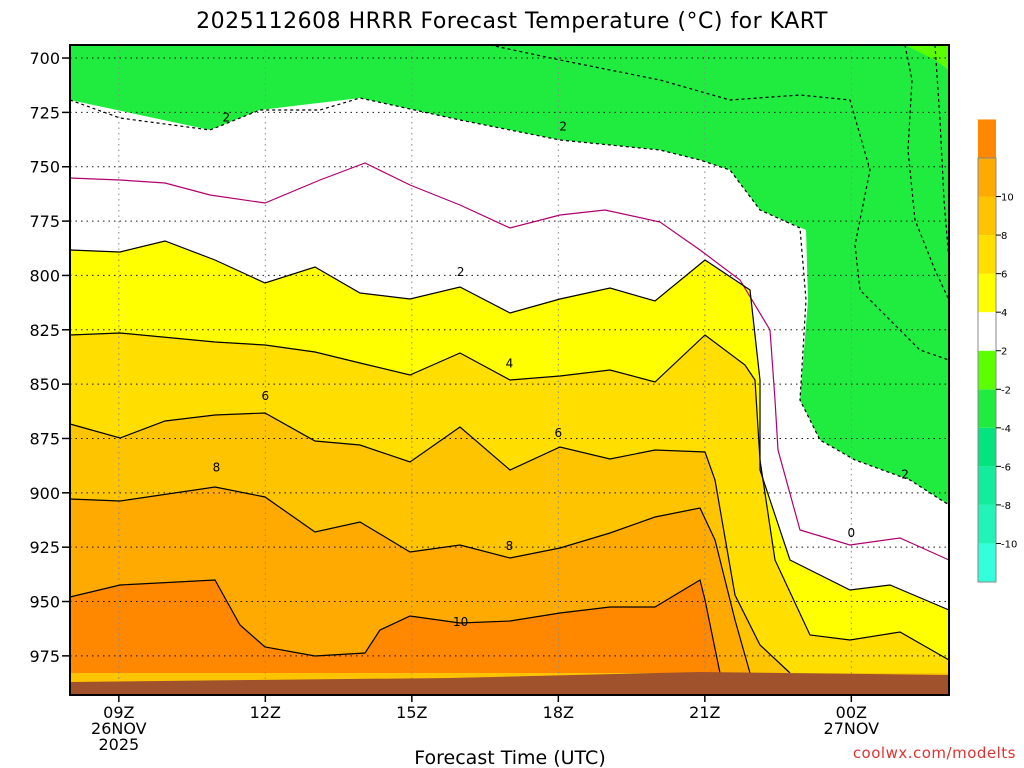 This screenshot has height=768, width=1024. I want to click on x-tick-label: 21Z, so click(704, 712).